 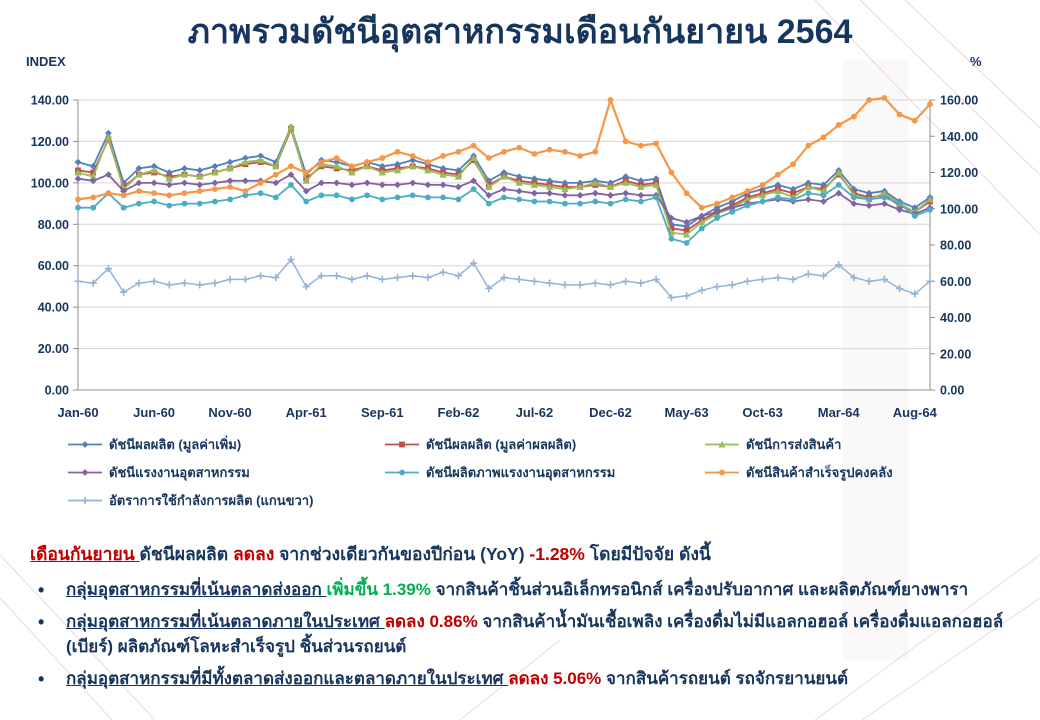 What do you see at coordinates (794, 444) in the screenshot?
I see `legend-label: ดัชนีการส่งสินค้า` at bounding box center [794, 444].